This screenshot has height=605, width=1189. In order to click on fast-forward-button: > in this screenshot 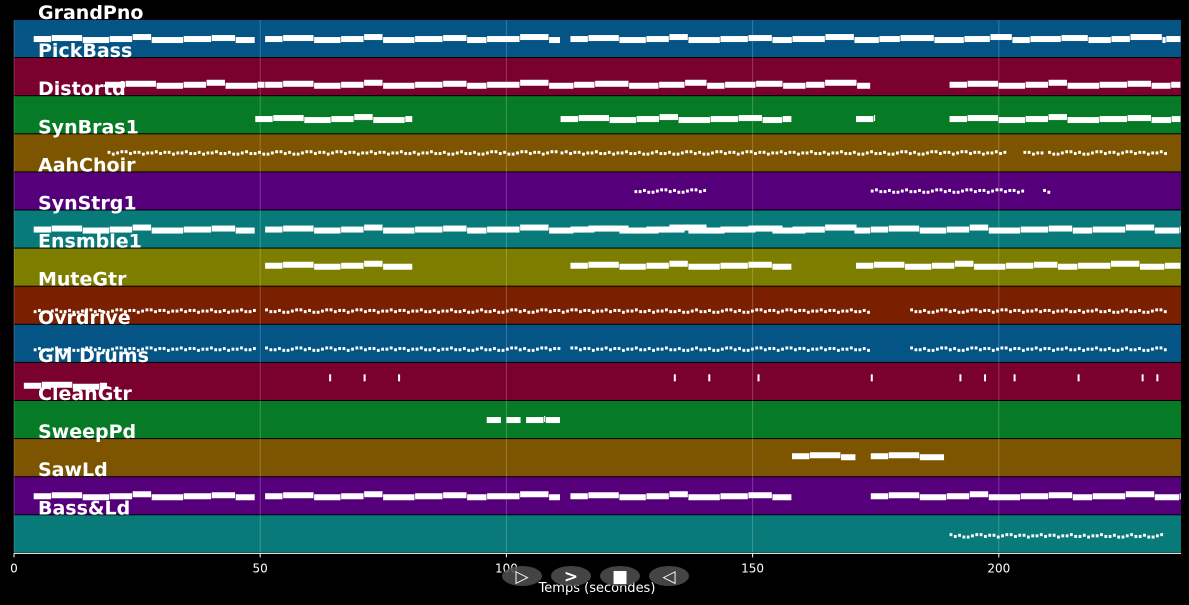, I will do `click(571, 576)`.